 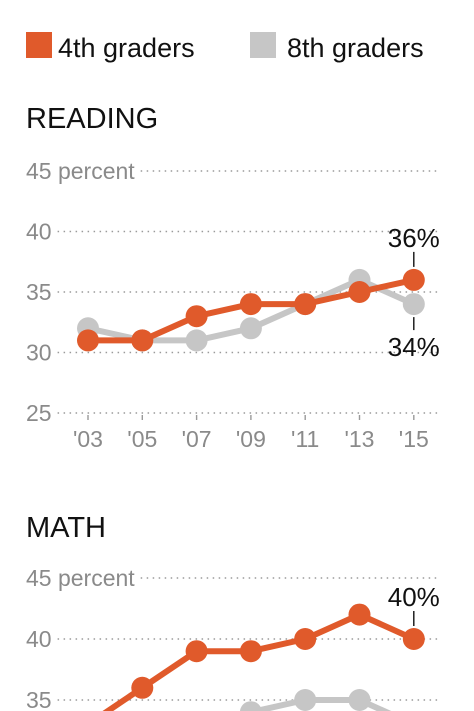 What do you see at coordinates (39, 639) in the screenshot?
I see `math-y-tick-label: 40` at bounding box center [39, 639].